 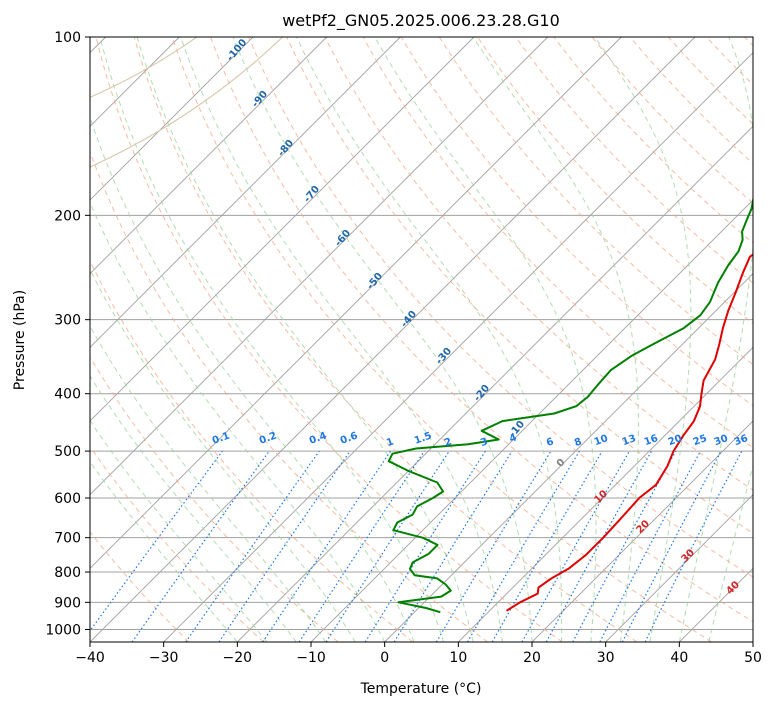 I want to click on y-tick-label: 500, so click(x=67, y=452).